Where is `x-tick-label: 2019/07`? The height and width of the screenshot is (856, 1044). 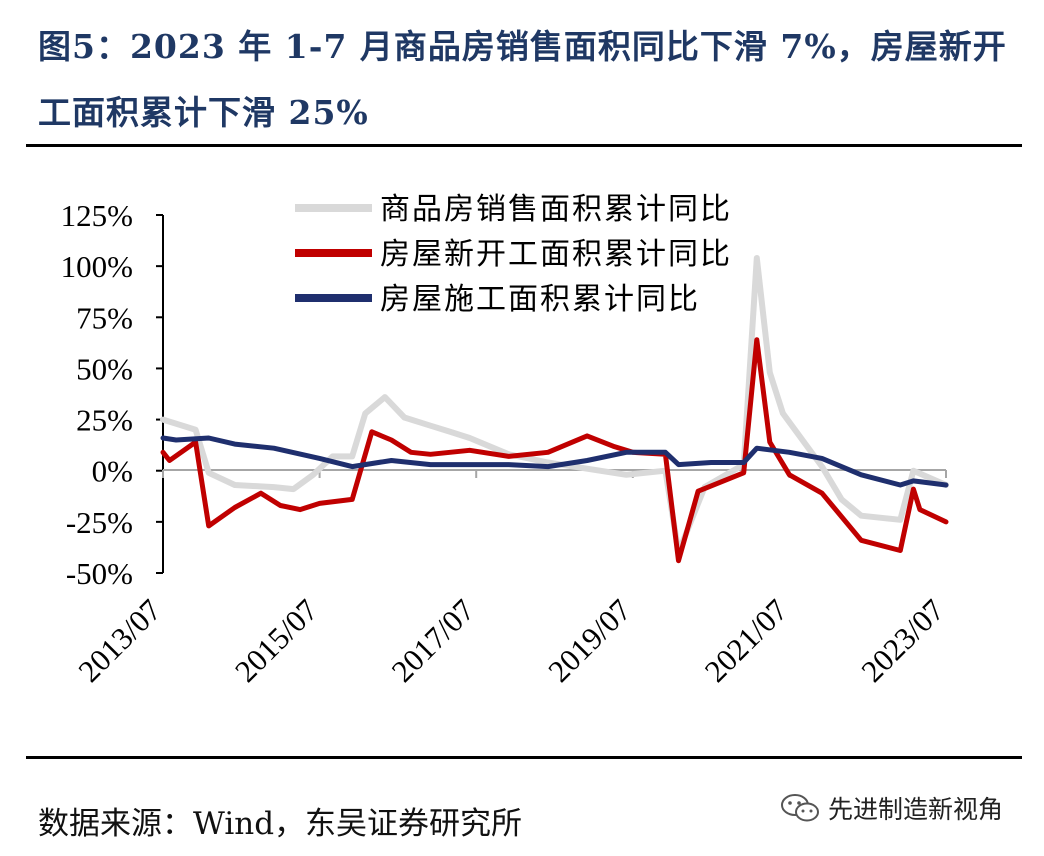 x-tick-label: 2019/07 is located at coordinates (589, 640).